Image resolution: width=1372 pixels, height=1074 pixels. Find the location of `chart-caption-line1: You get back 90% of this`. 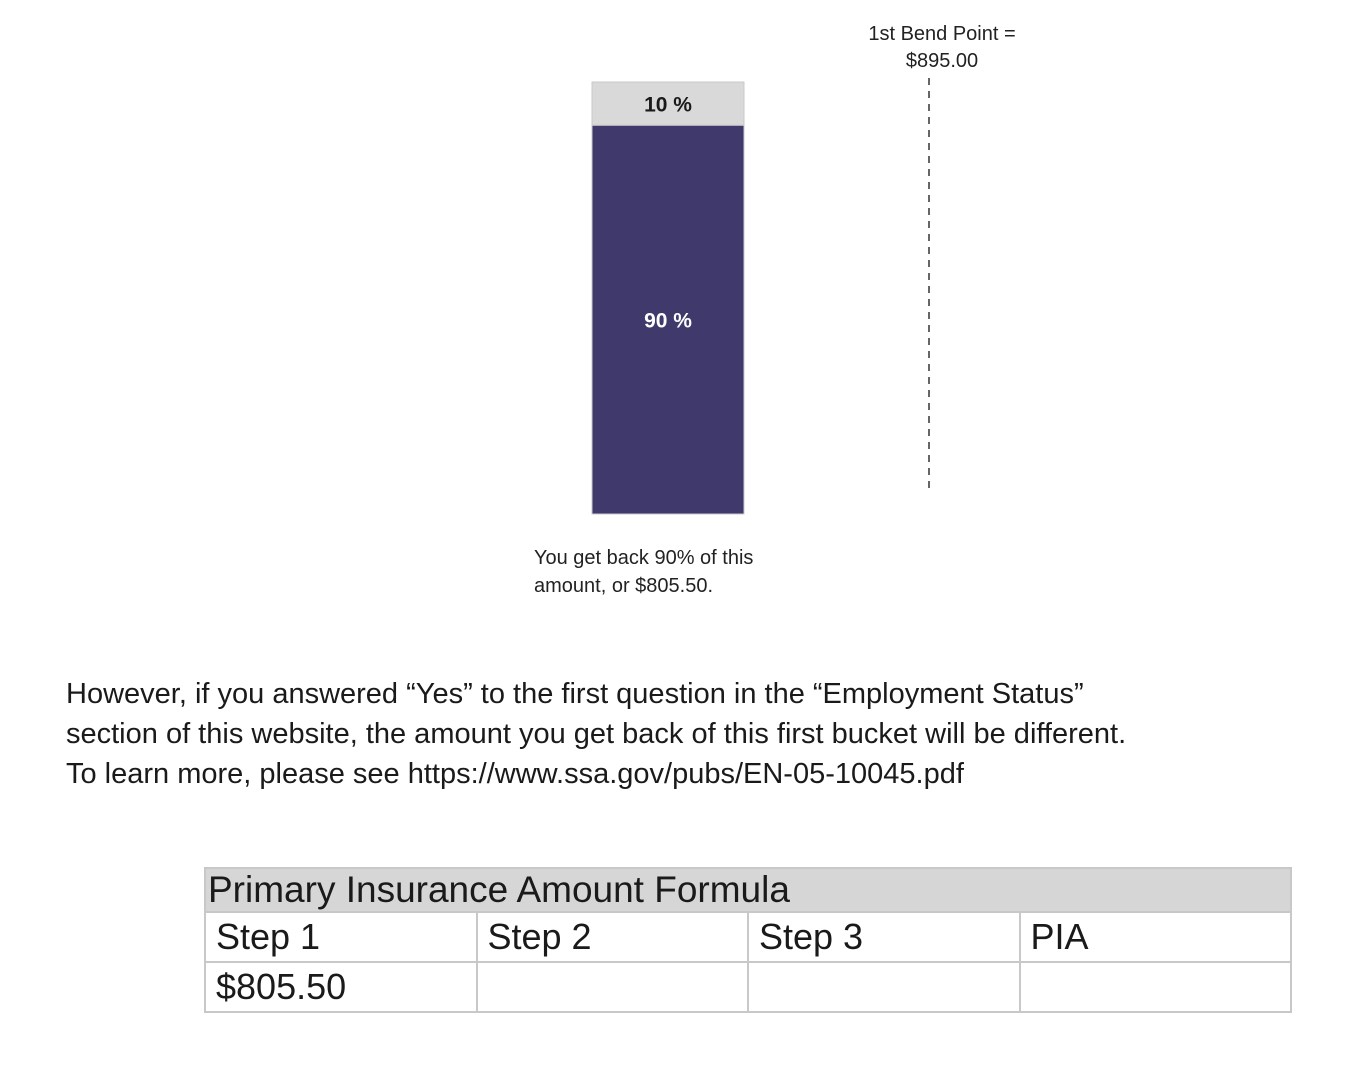

chart-caption-line1: You get back 90% of this is located at coordinates (643, 558).